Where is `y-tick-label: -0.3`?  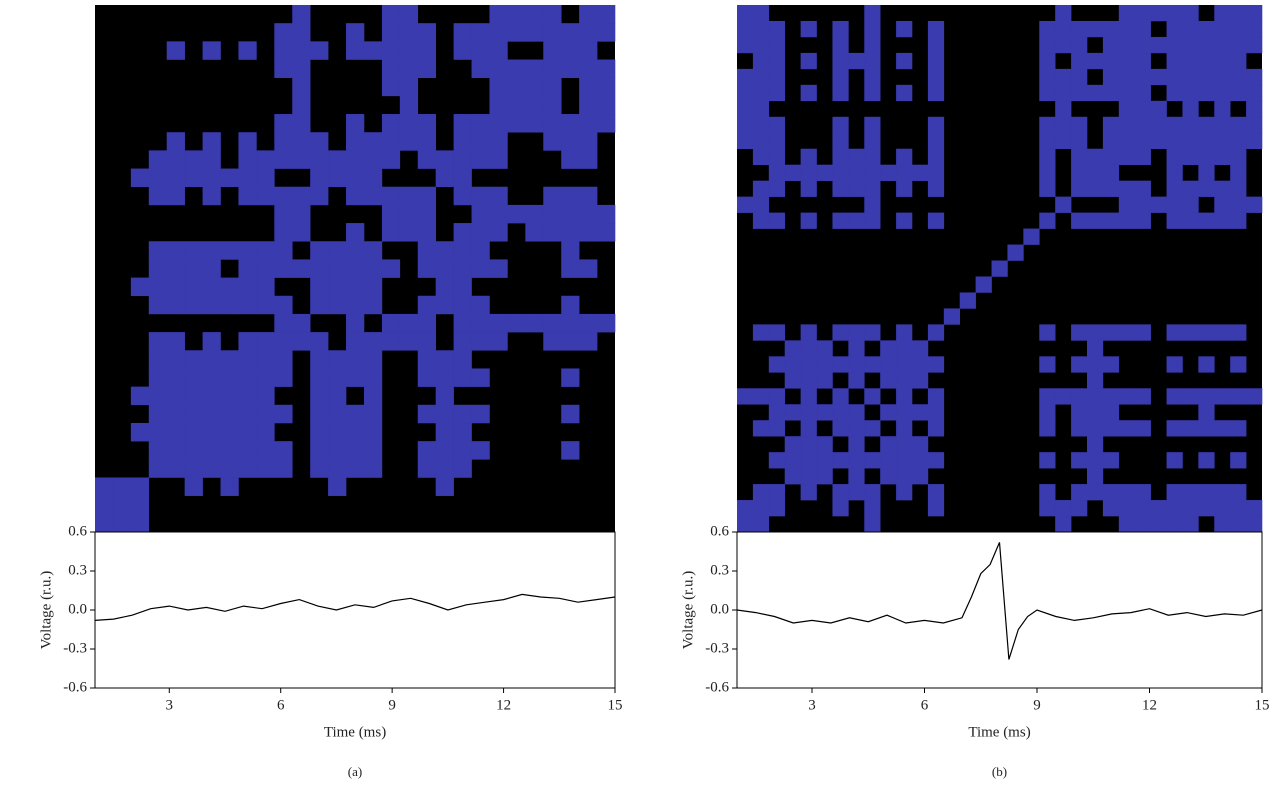
y-tick-label: -0.3 is located at coordinates (717, 648).